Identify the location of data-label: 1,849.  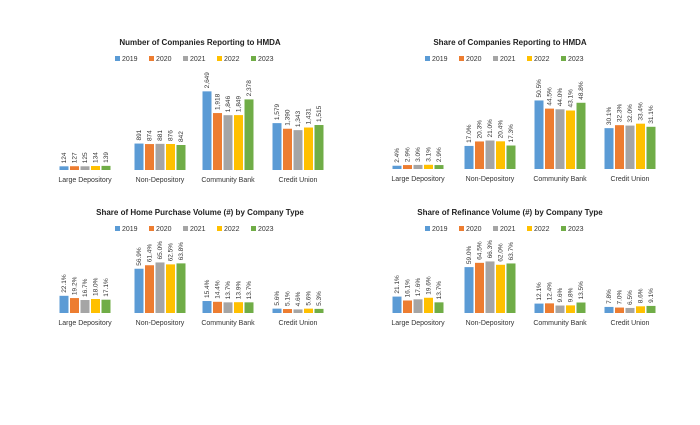
(239, 103).